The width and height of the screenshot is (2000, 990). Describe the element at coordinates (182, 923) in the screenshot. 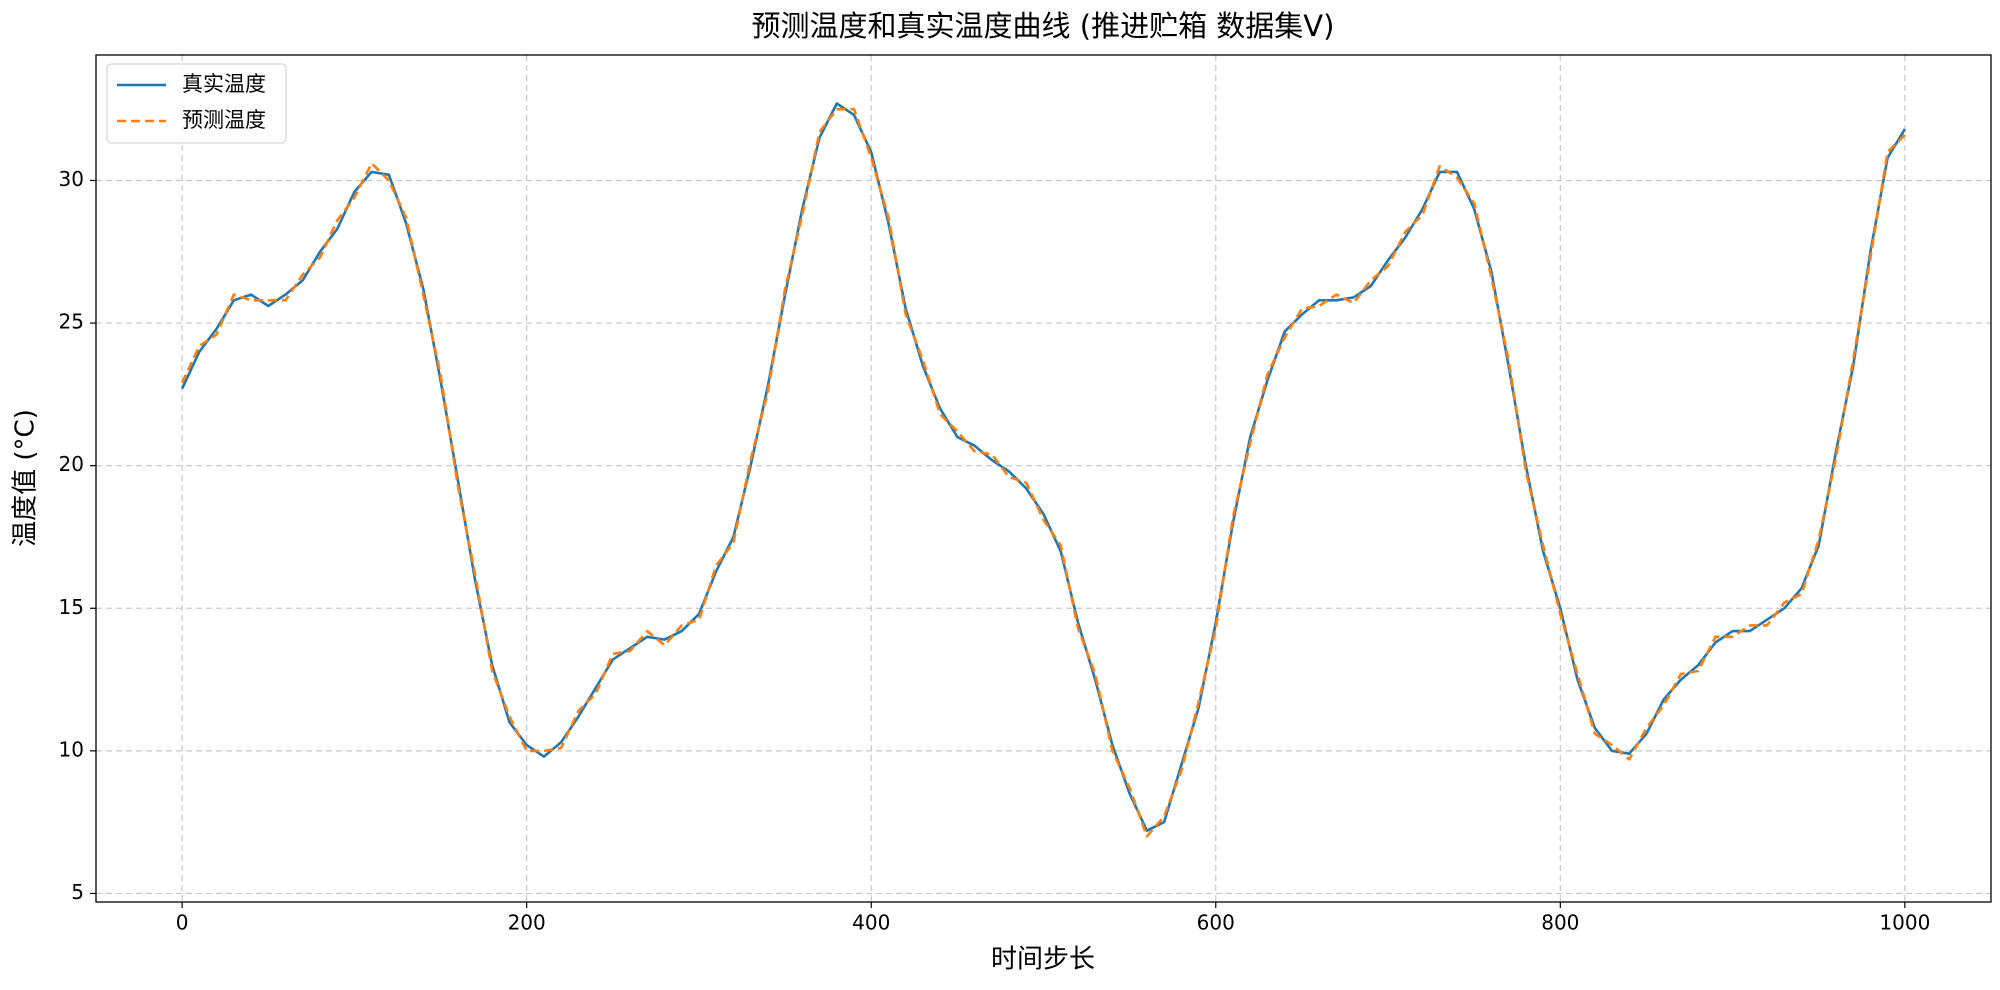

I see `x-tick-label: 0` at that location.